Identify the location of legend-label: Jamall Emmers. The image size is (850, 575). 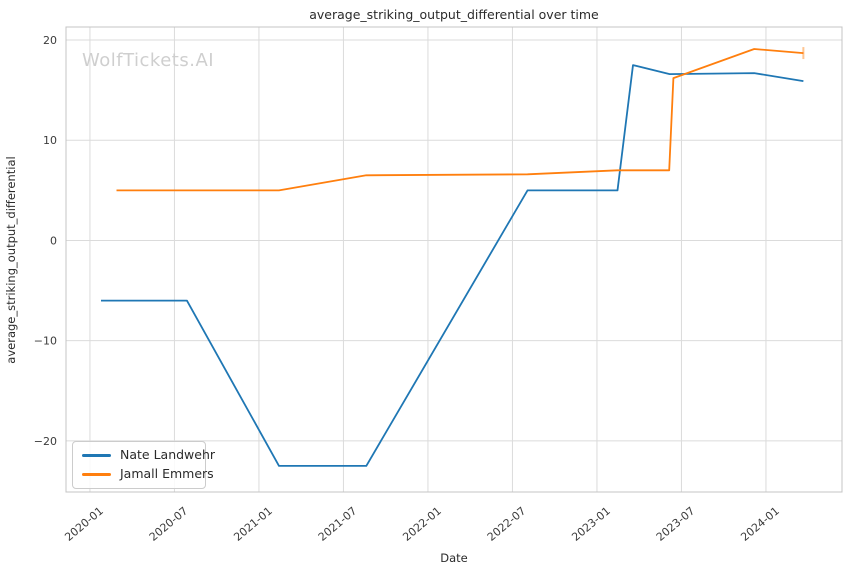
(167, 473).